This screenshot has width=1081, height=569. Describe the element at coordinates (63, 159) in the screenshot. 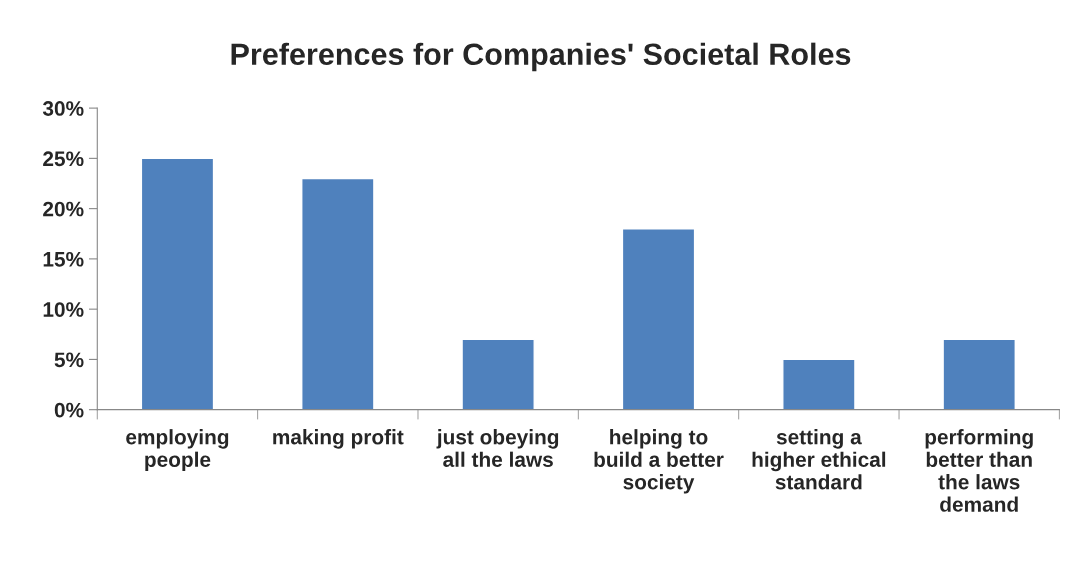

I see `y-tick-label: 25%` at that location.